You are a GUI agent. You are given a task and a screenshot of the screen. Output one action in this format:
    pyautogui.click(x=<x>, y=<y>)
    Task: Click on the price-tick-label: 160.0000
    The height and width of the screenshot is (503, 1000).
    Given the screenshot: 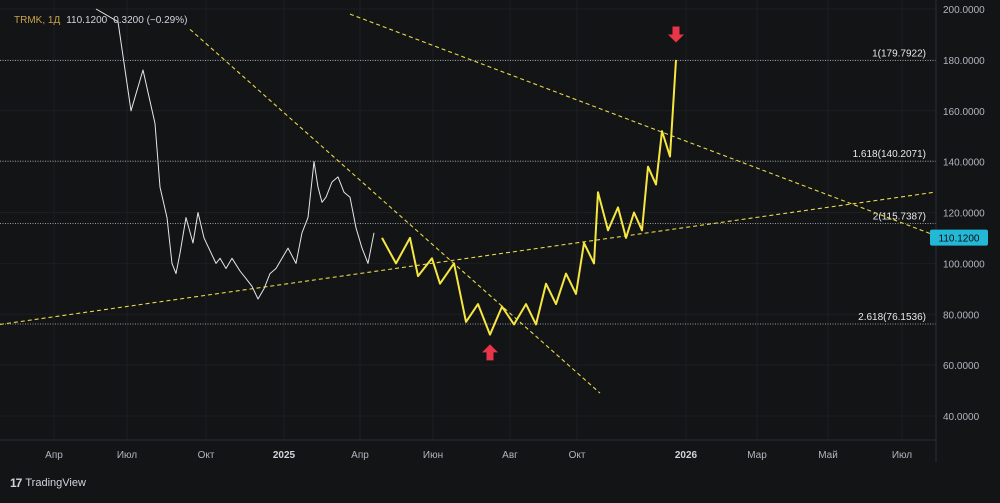 What is the action you would take?
    pyautogui.click(x=964, y=112)
    